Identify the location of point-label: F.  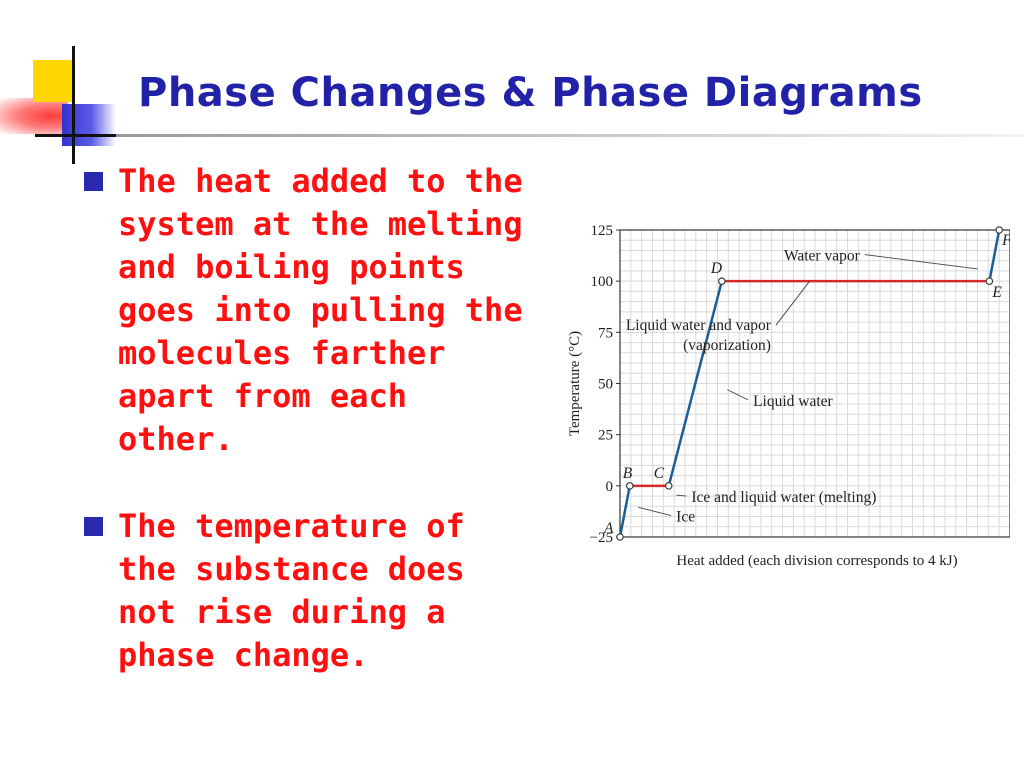
(1005, 240).